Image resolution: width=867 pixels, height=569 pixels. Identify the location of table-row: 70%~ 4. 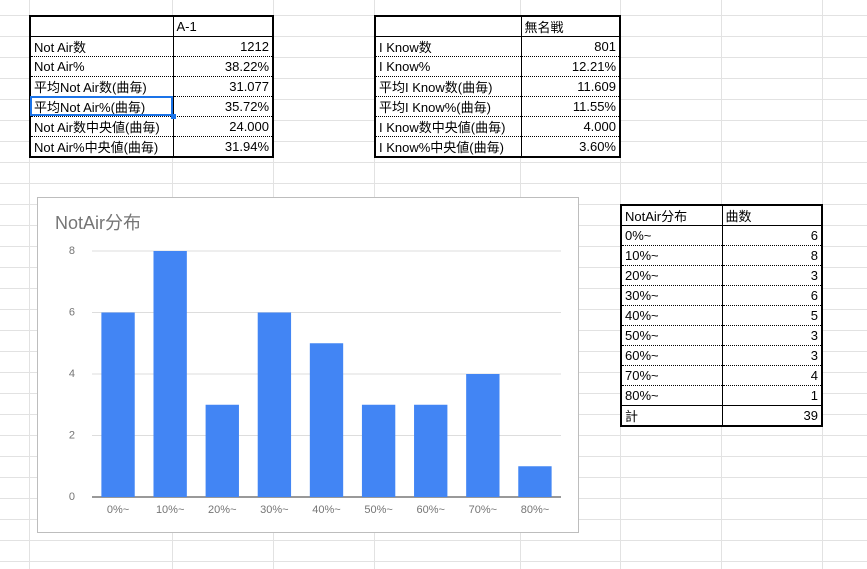
(721, 375).